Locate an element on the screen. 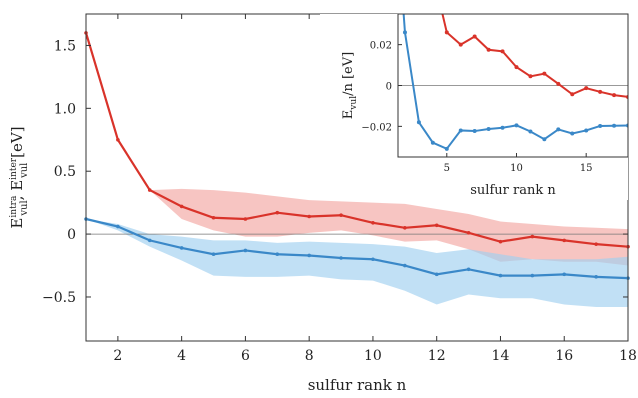  main-x-tick-label: 18 is located at coordinates (628, 356).